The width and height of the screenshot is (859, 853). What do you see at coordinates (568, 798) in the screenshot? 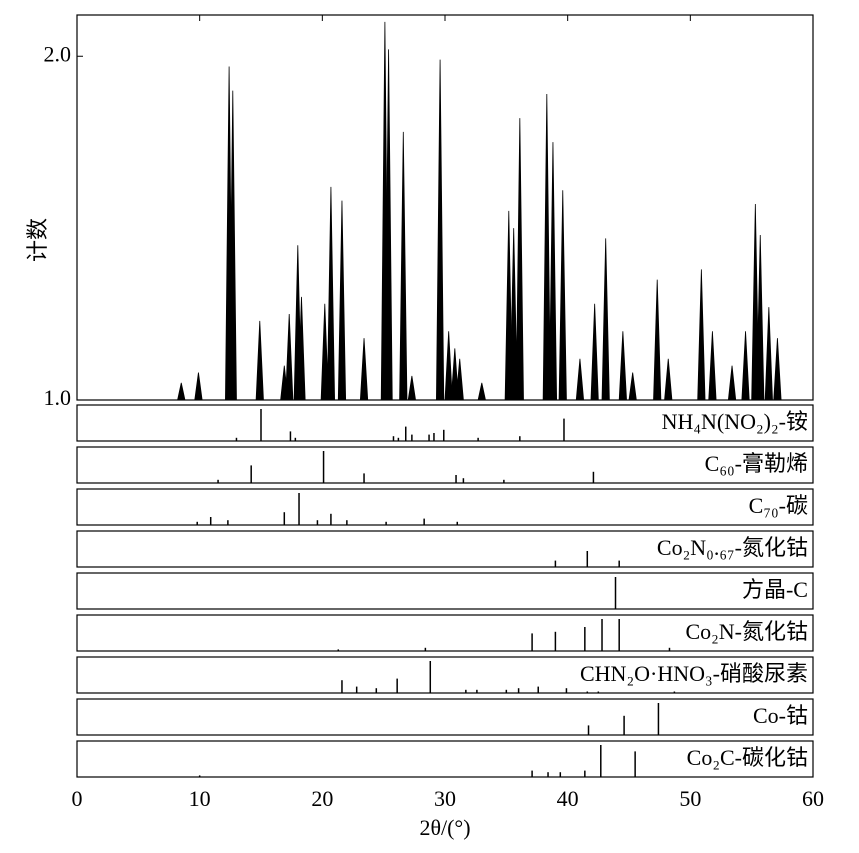
I see `x-tick-label: 40` at bounding box center [568, 798].